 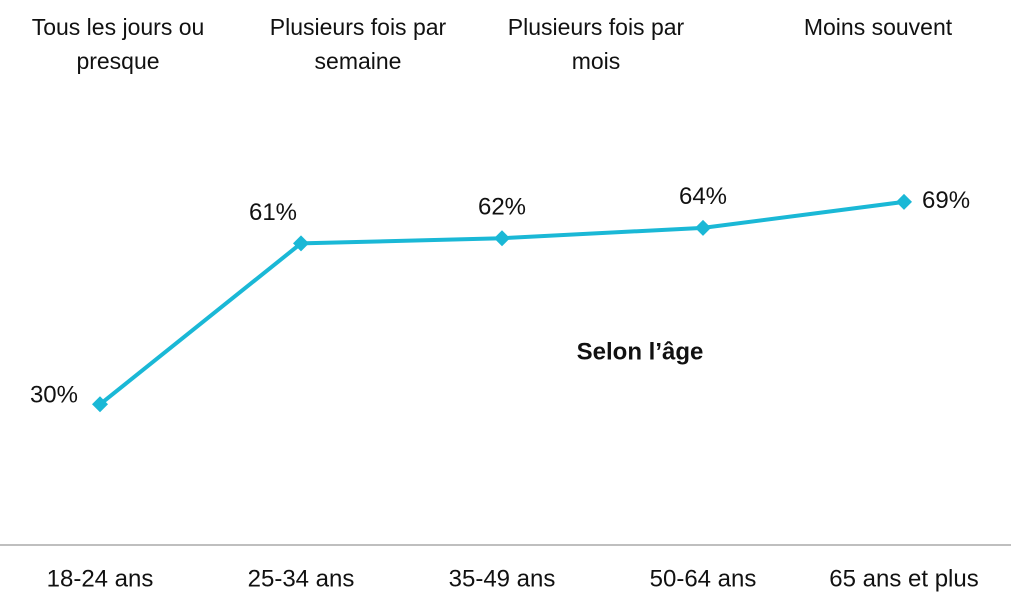 I want to click on x-tick-label: 25-34 ans, so click(x=301, y=578).